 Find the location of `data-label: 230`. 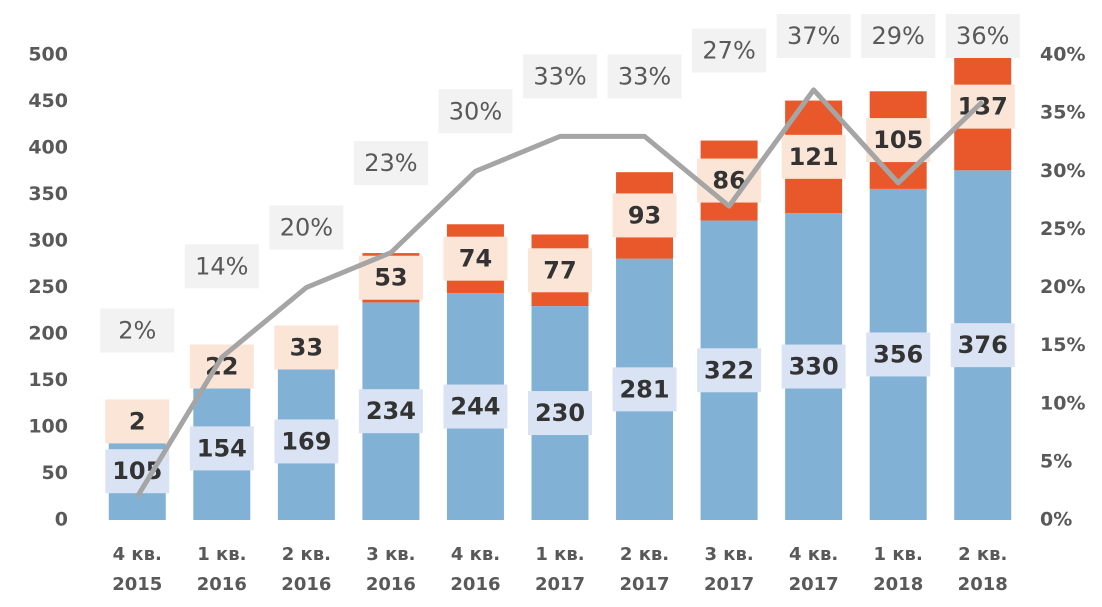

data-label: 230 is located at coordinates (560, 413).